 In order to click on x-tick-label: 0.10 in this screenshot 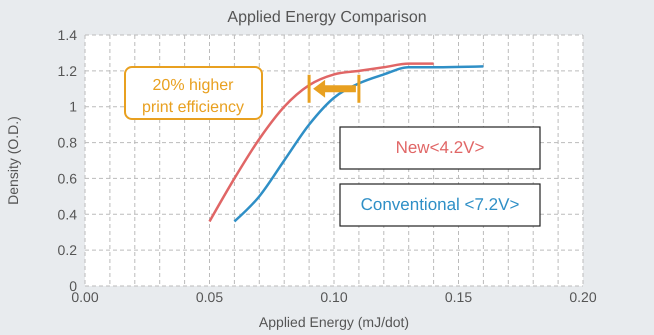, I will do `click(334, 297)`.